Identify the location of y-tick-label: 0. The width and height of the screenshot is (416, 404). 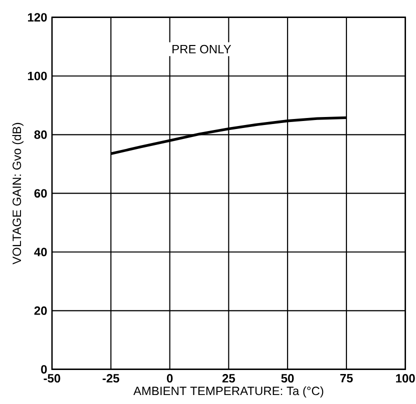
(44, 369).